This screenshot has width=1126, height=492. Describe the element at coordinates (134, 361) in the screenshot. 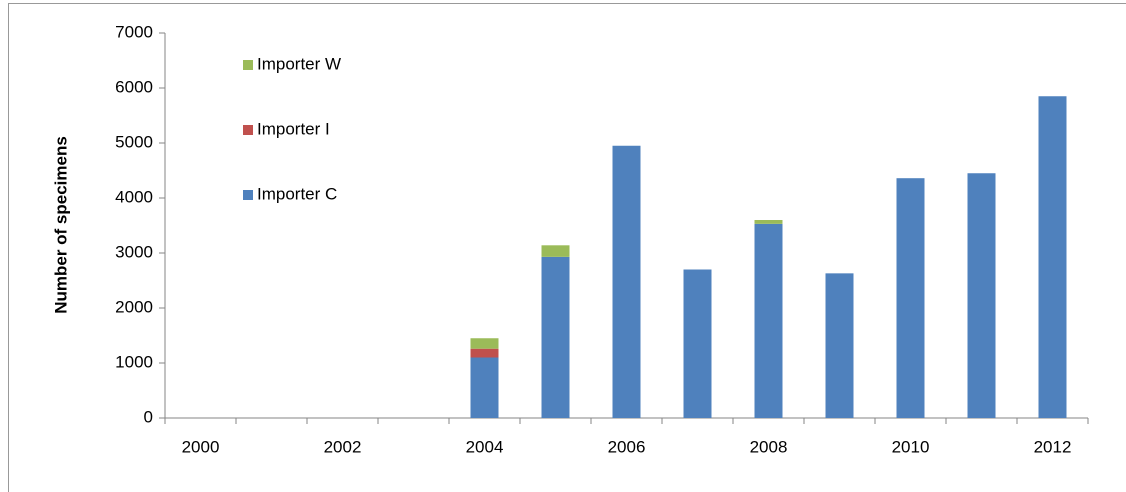

I see `y-tick-label: 1000` at that location.